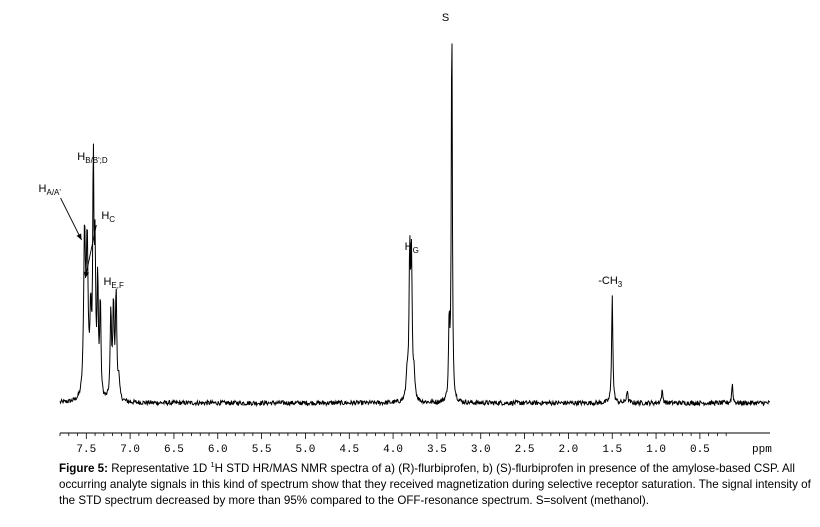  Describe the element at coordinates (610, 282) in the screenshot. I see `peak-label: -CH3` at that location.